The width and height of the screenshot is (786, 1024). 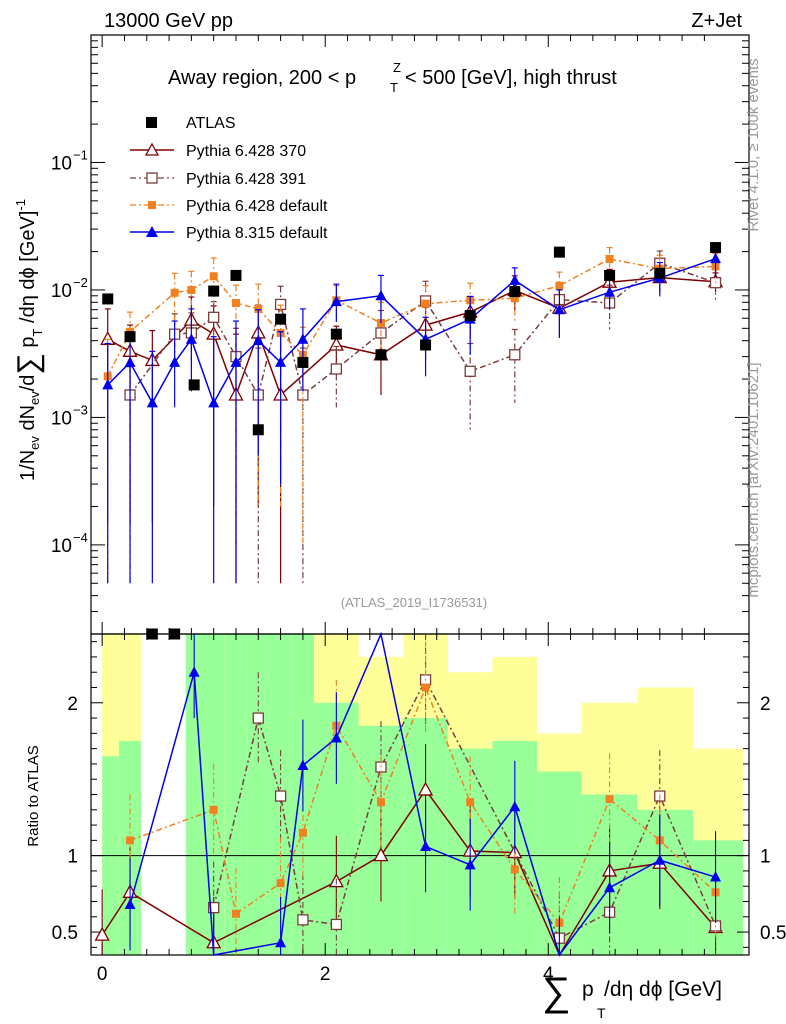 What do you see at coordinates (397, 67) in the screenshot?
I see `title-sup-z: Z` at bounding box center [397, 67].